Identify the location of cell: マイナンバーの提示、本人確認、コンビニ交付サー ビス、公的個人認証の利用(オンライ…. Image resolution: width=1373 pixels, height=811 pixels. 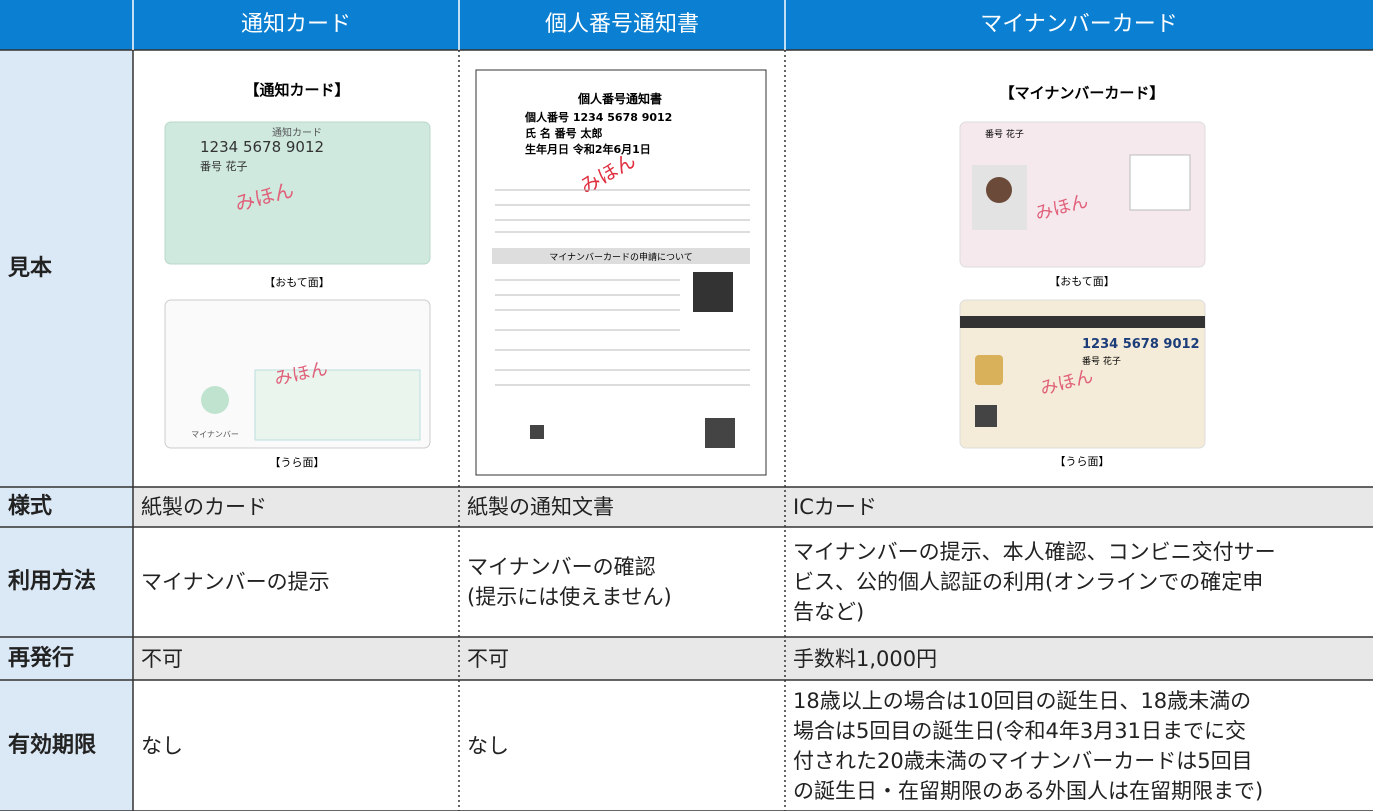
(1079, 582).